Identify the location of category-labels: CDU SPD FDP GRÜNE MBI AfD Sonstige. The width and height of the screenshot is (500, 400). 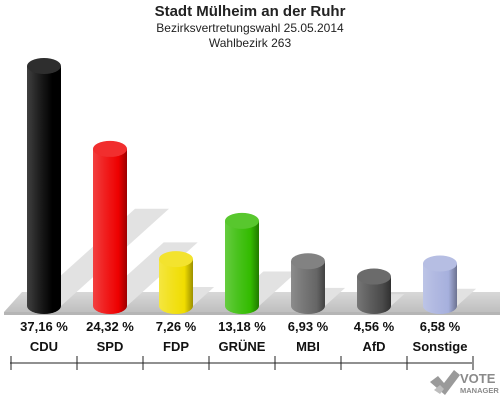
(249, 346).